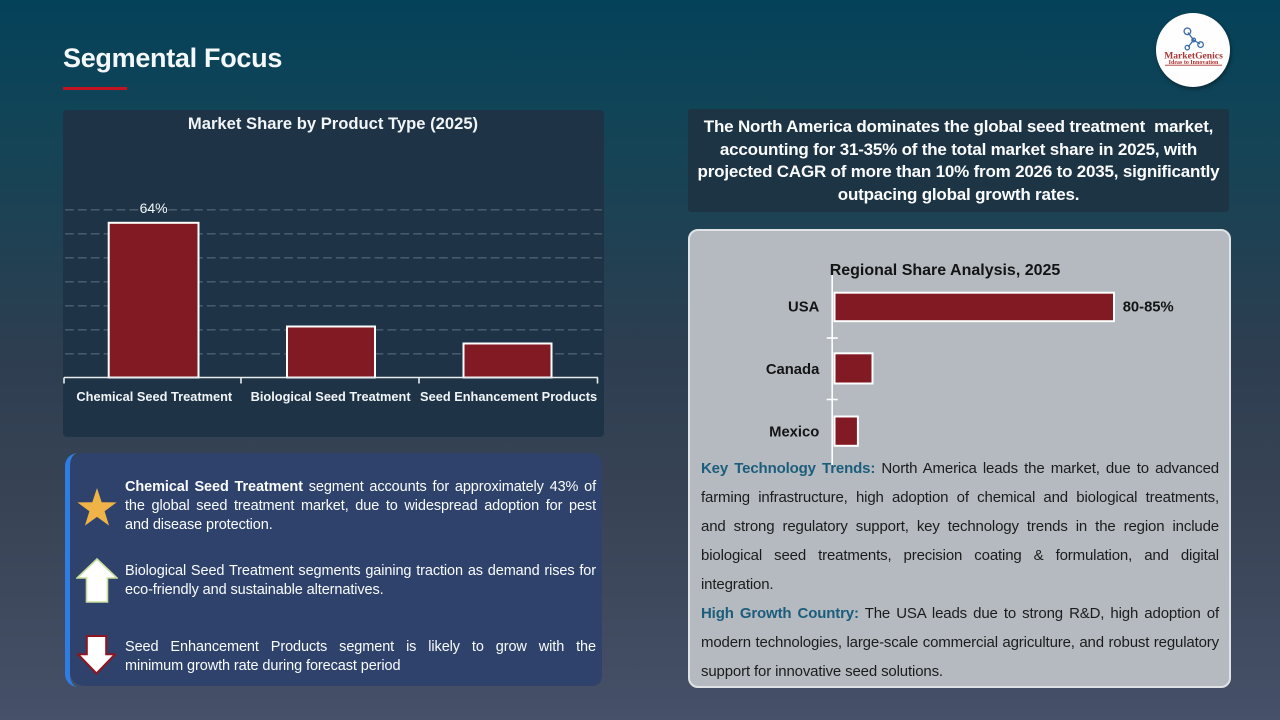  Describe the element at coordinates (945, 270) in the screenshot. I see `svg-text: Regional Share Analysis, 2025` at that location.